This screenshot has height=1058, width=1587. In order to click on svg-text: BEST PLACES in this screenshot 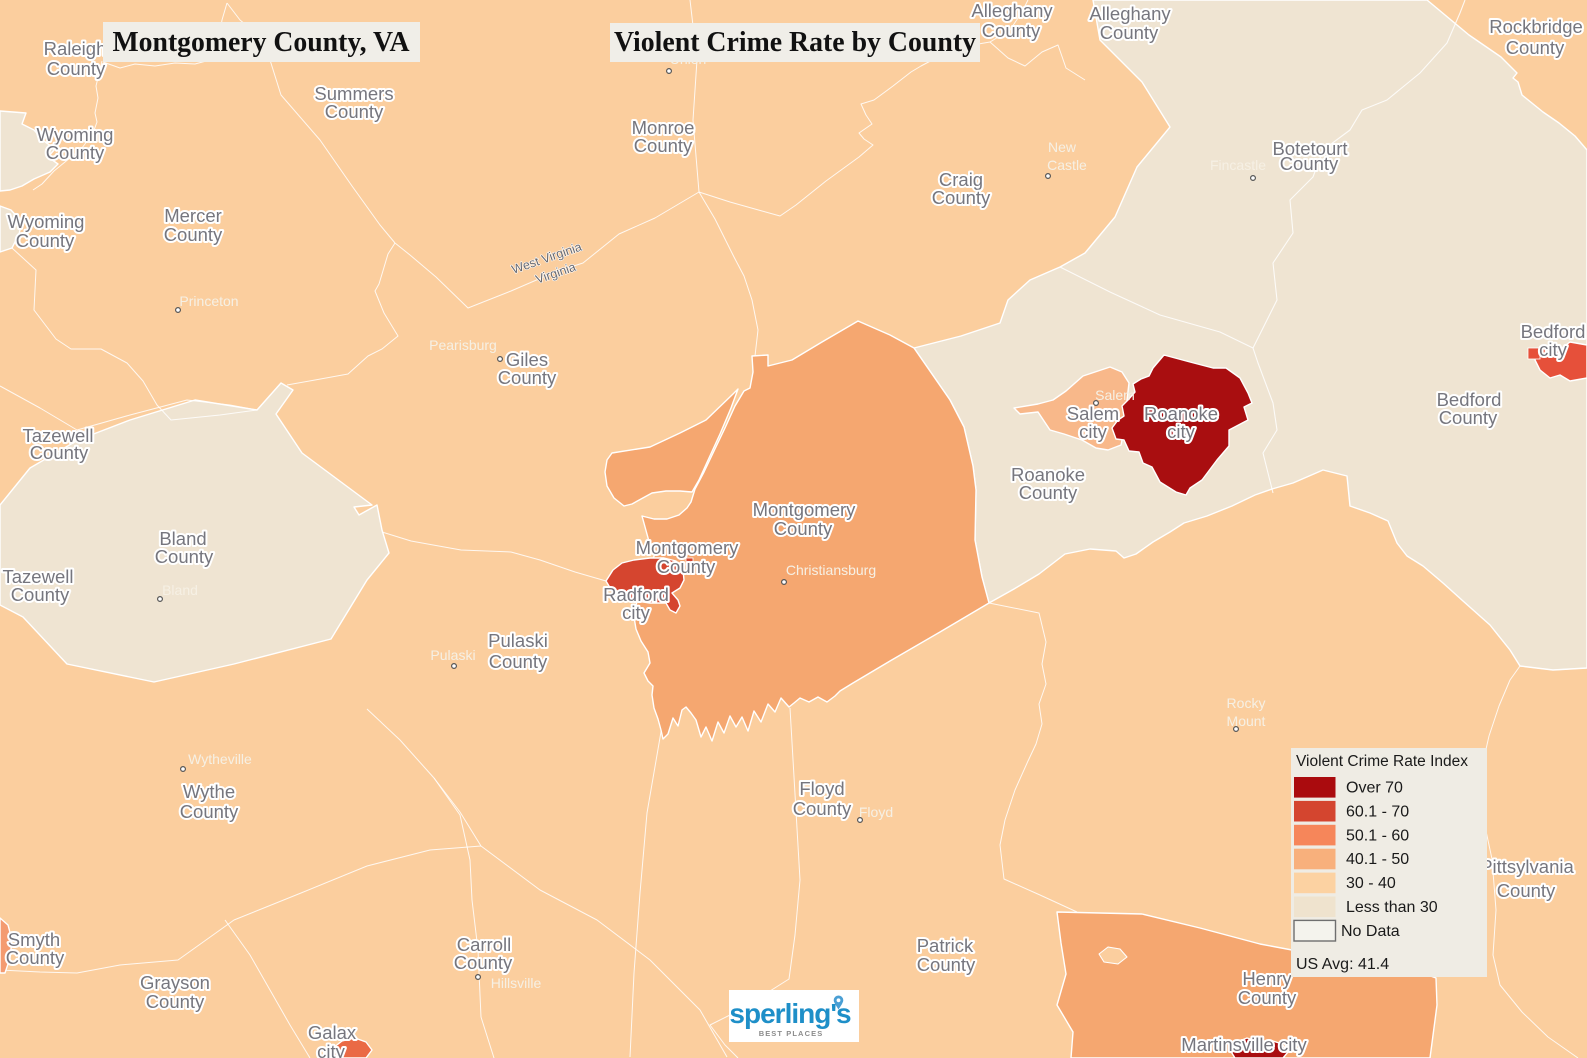, I will do `click(791, 1033)`.